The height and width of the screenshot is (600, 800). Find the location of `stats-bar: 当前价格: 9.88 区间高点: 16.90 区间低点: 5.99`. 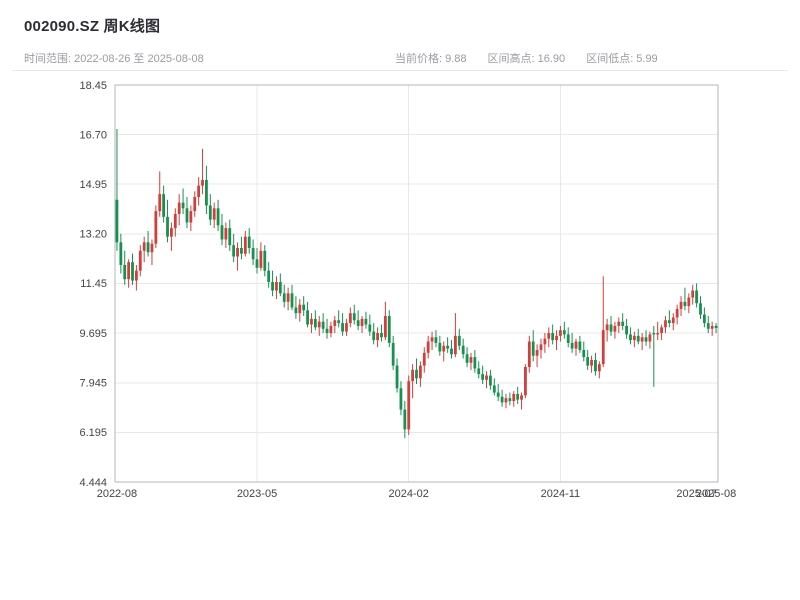

stats-bar: 当前价格: 9.88 区间高点: 16.90 区间低点: 5.99 is located at coordinates (535, 58).